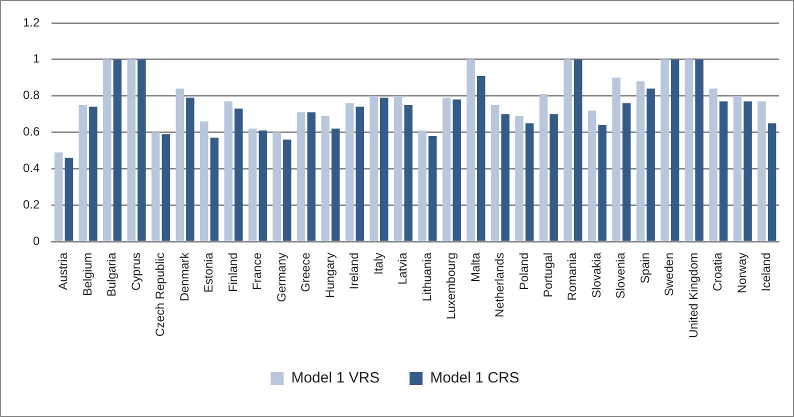  What do you see at coordinates (523, 271) in the screenshot?
I see `x-tick-label: Poland` at bounding box center [523, 271].